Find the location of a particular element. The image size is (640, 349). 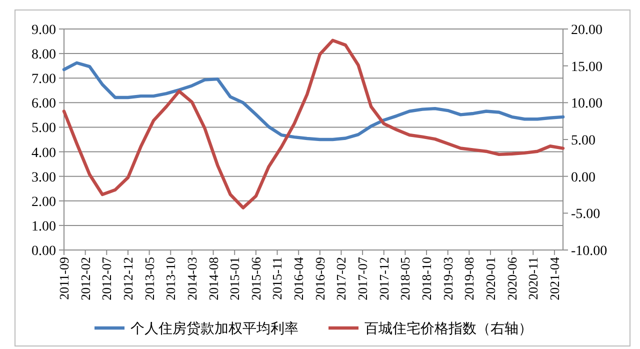

x-tick-label: 2014-03 is located at coordinates (192, 278).